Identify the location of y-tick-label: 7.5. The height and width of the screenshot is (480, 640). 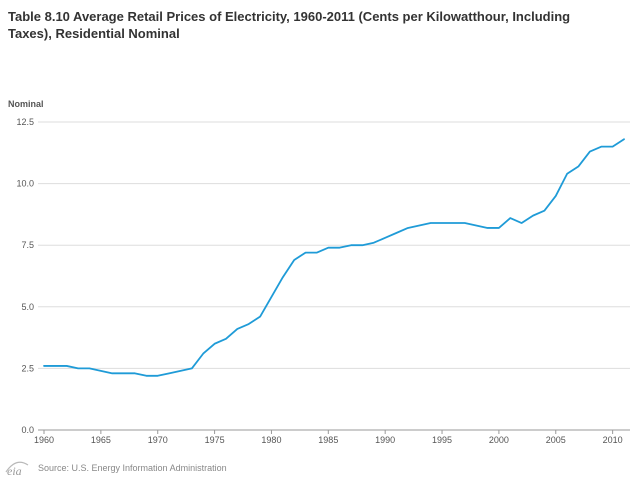
(27, 245).